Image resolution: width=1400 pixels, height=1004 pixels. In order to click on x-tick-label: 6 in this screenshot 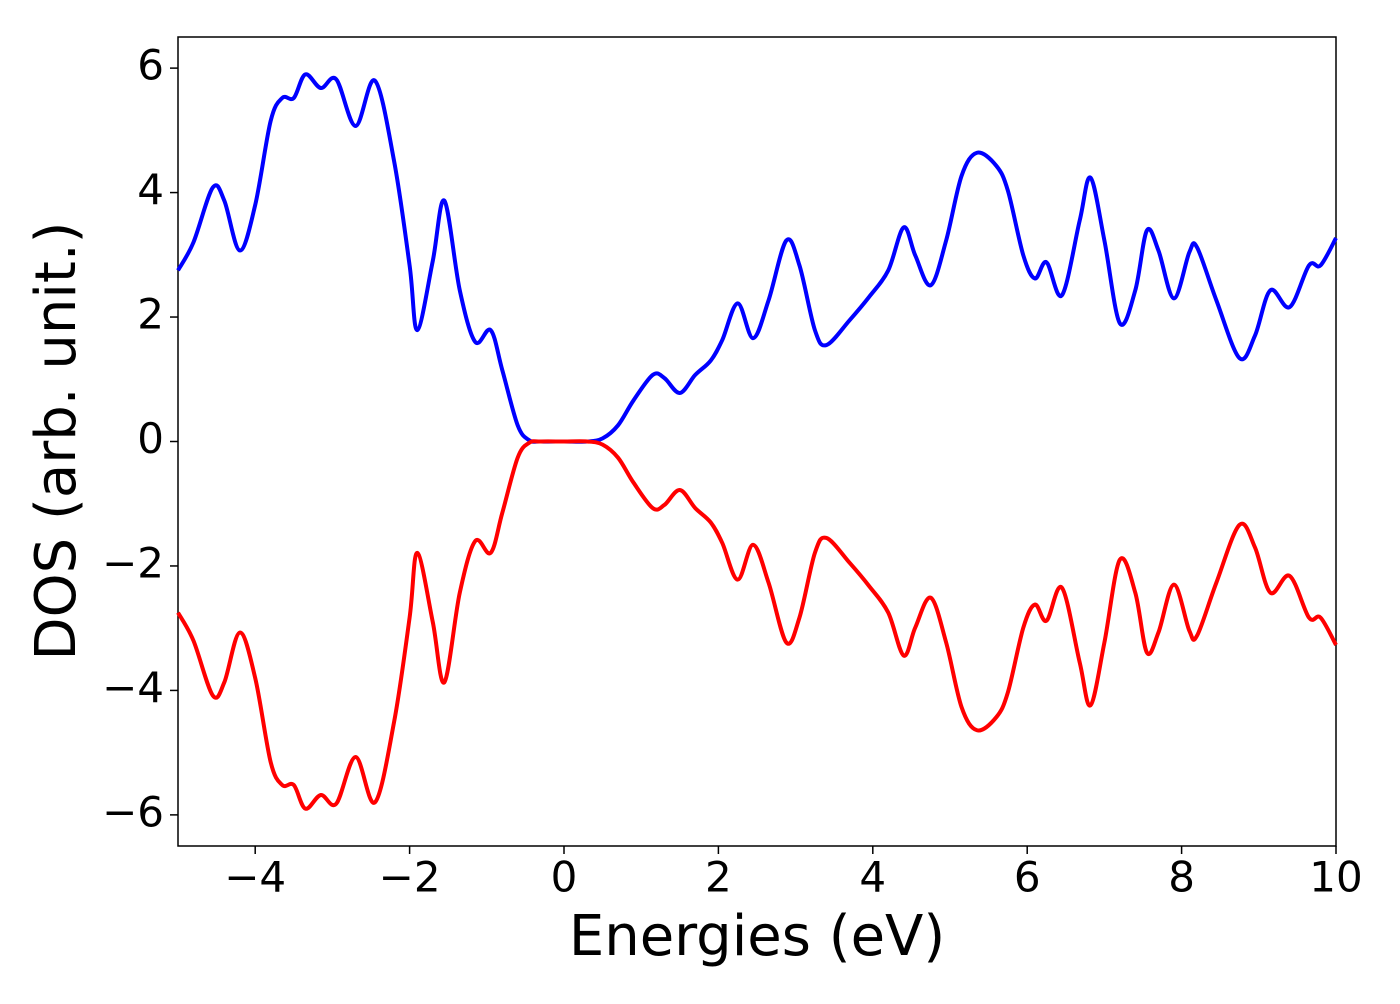, I will do `click(1027, 877)`.